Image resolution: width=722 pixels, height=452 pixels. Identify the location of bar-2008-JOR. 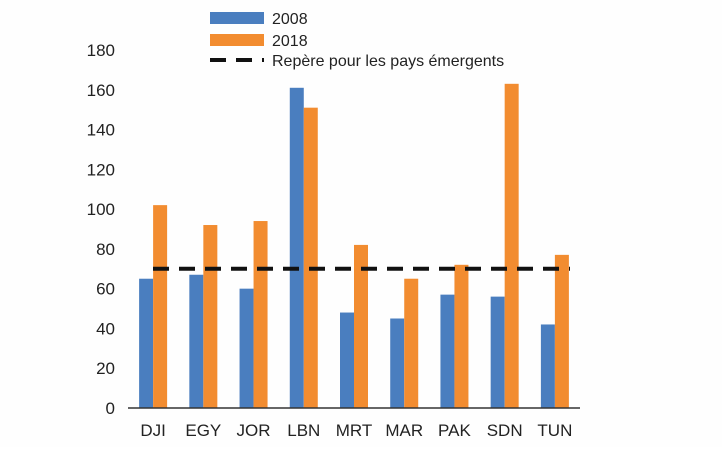
(246, 348).